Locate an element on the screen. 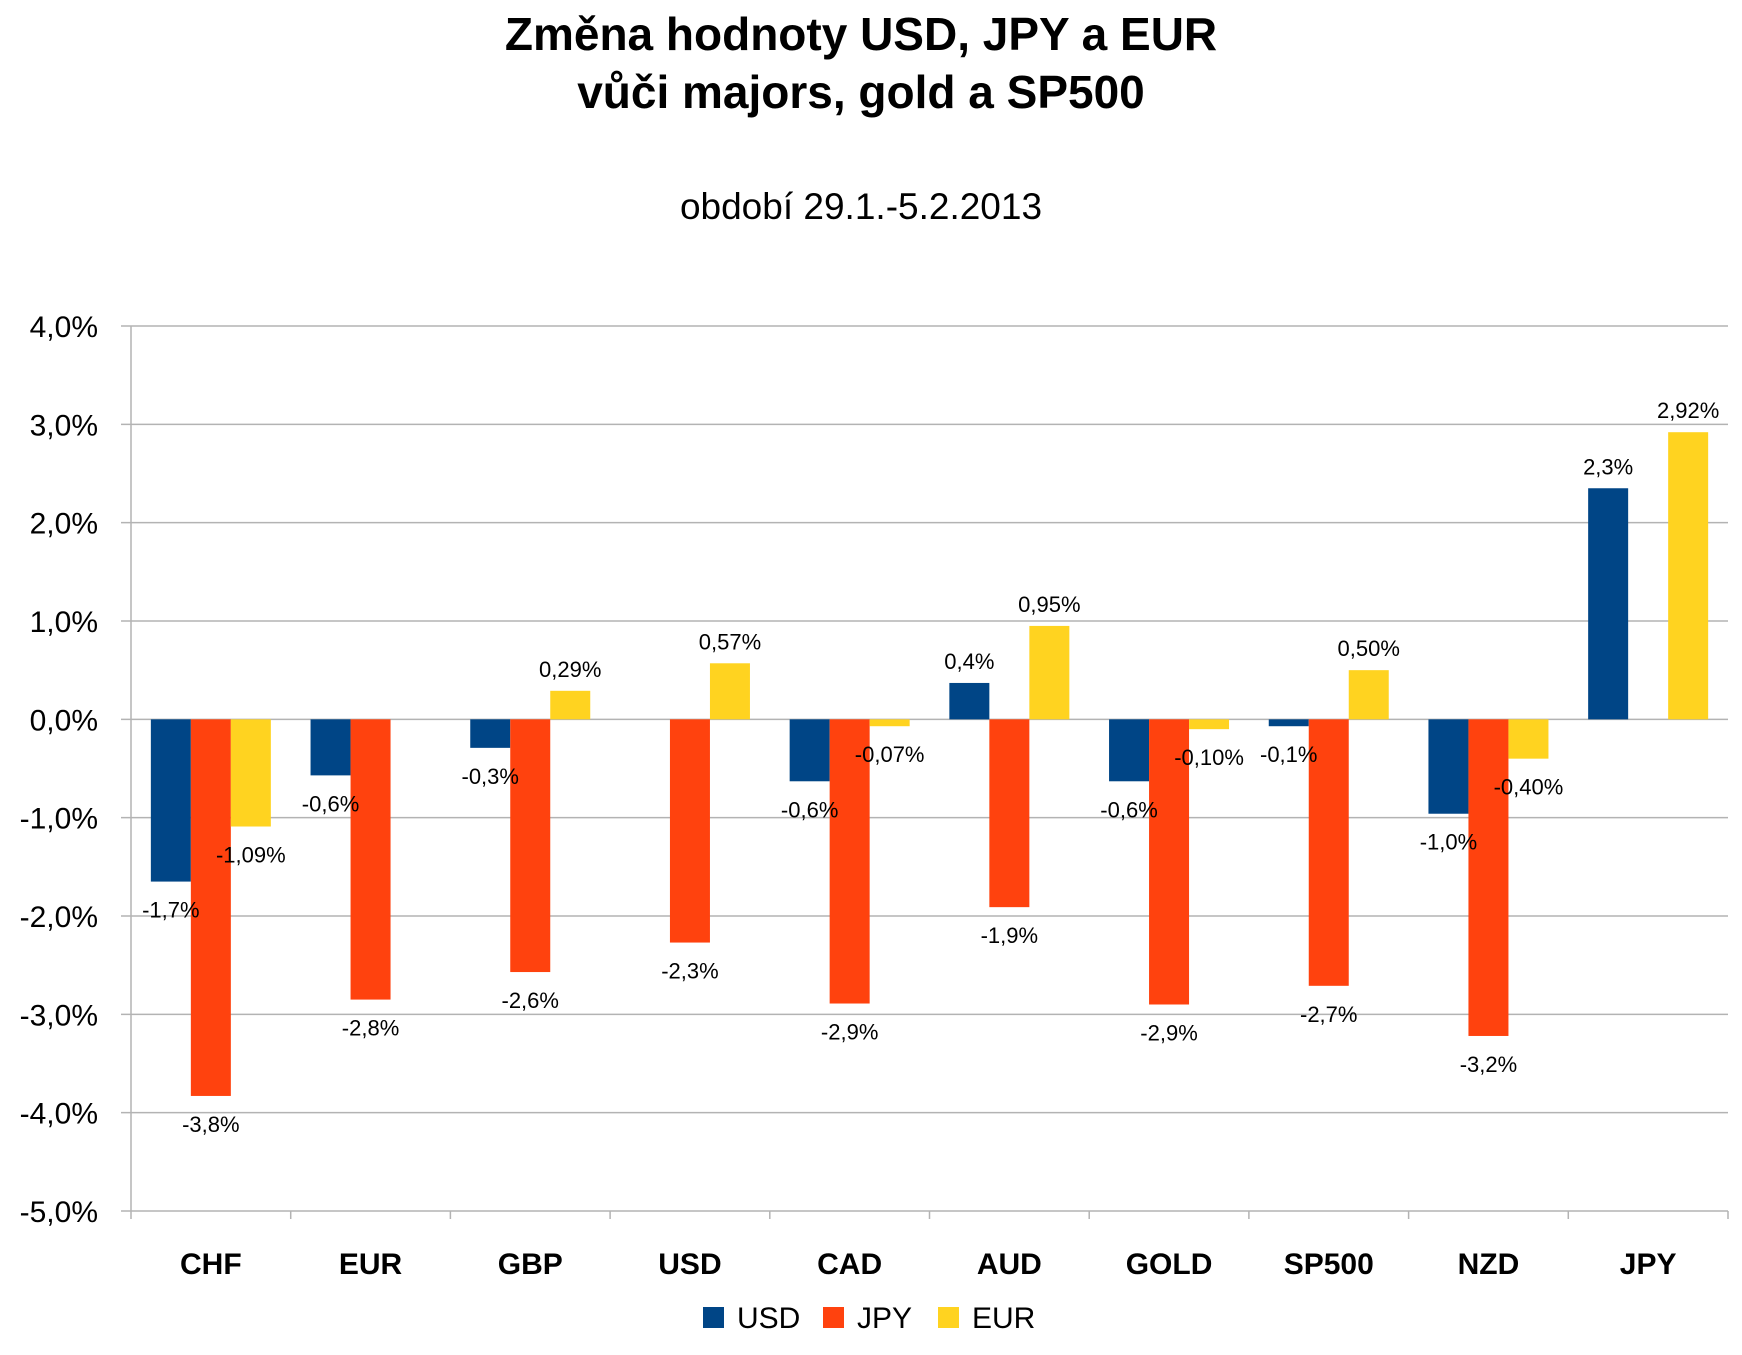  x-tick-label: CAD is located at coordinates (849, 1264).